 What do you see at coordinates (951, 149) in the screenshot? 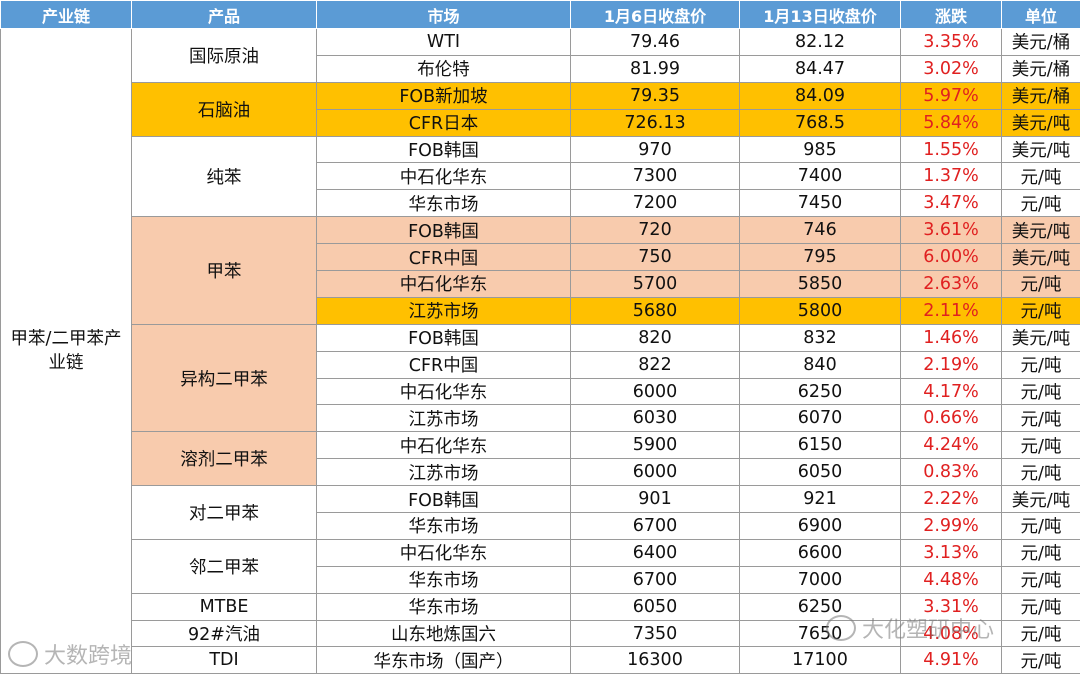
I see `change-cell: 1.55%` at bounding box center [951, 149].